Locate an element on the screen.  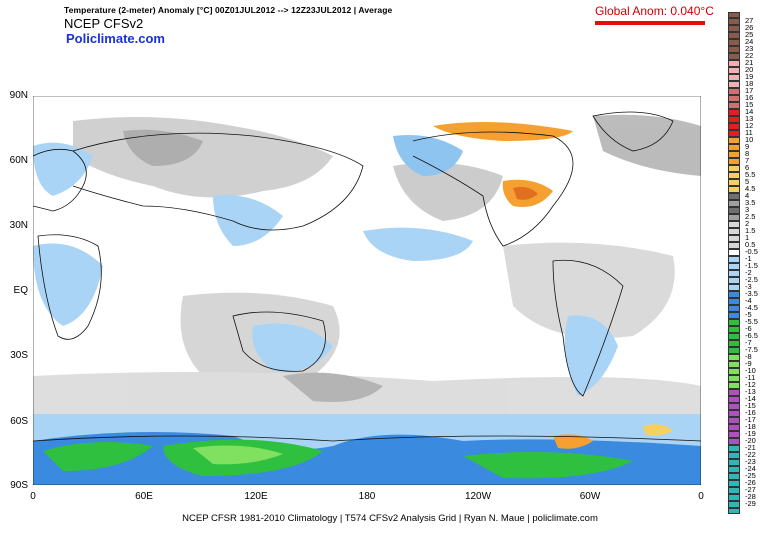
colorbar-bottom-arrow is located at coordinates (734, 511).